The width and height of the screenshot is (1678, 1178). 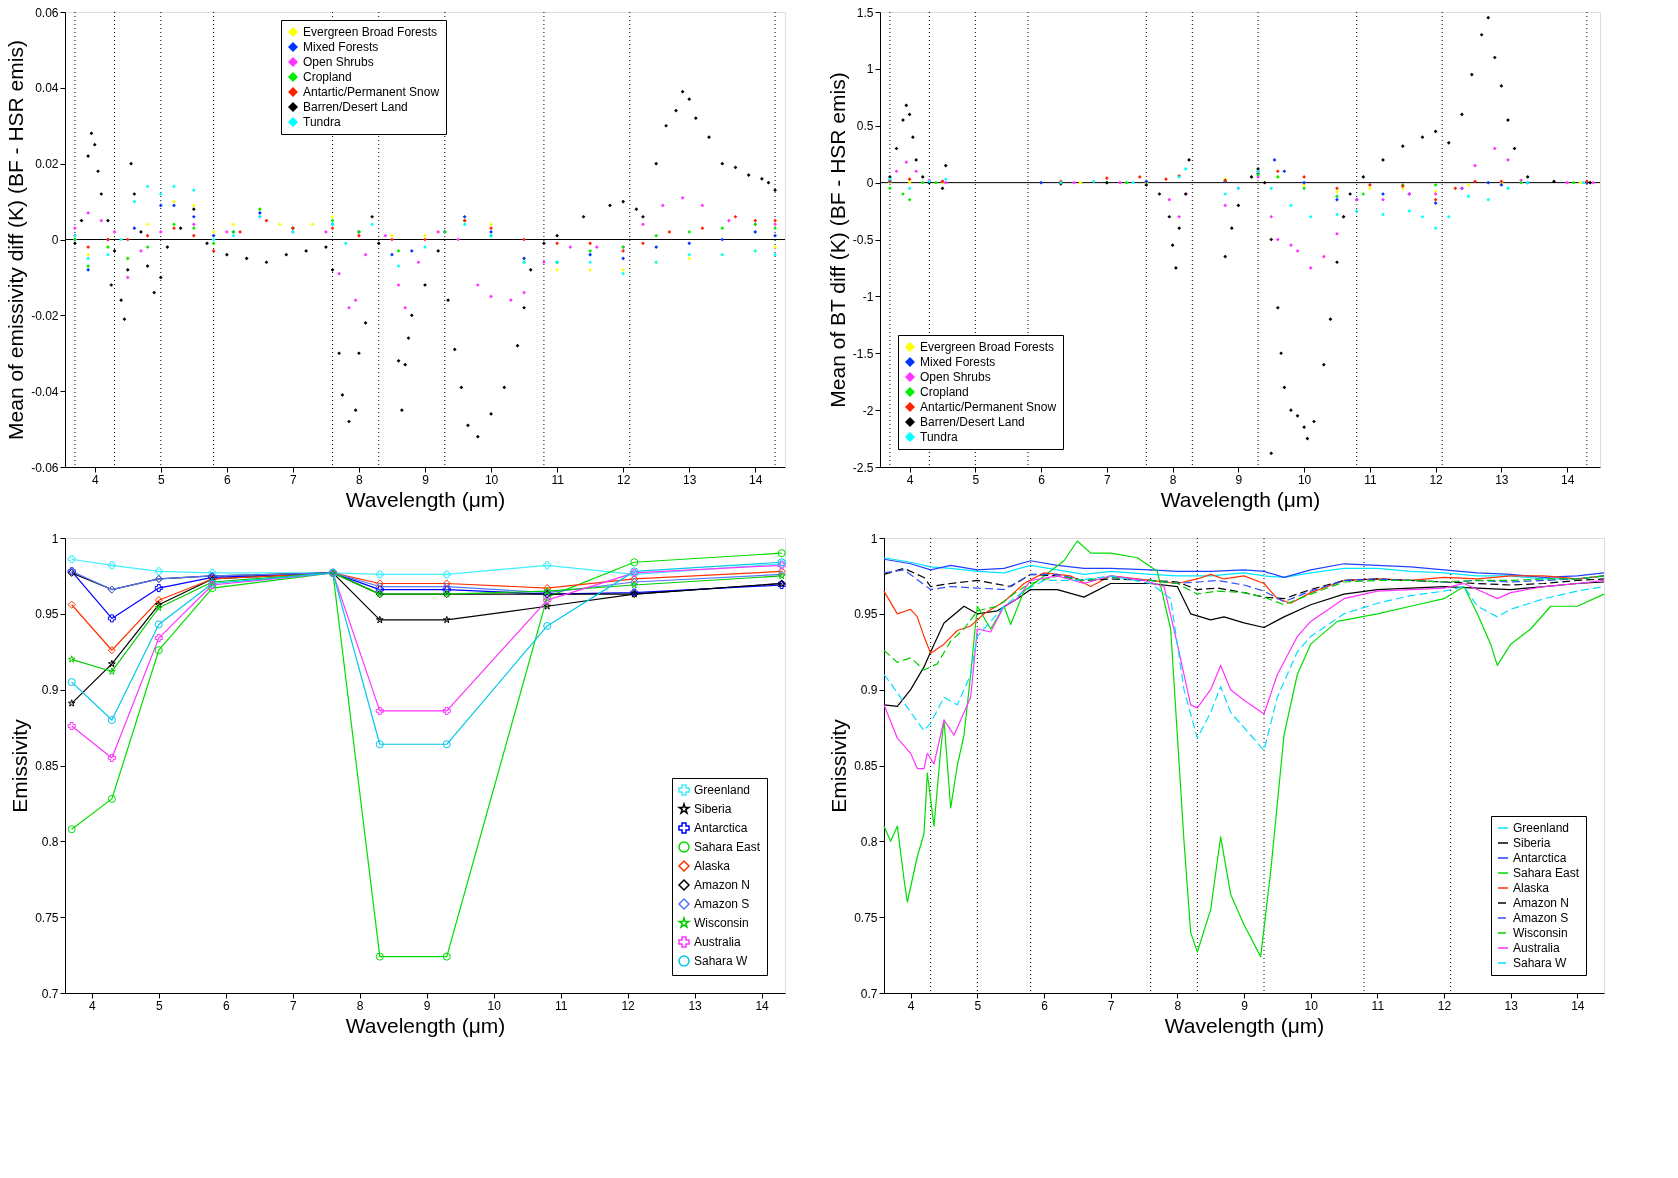 I want to click on y-tick-label: -0.04, so click(x=45, y=391).